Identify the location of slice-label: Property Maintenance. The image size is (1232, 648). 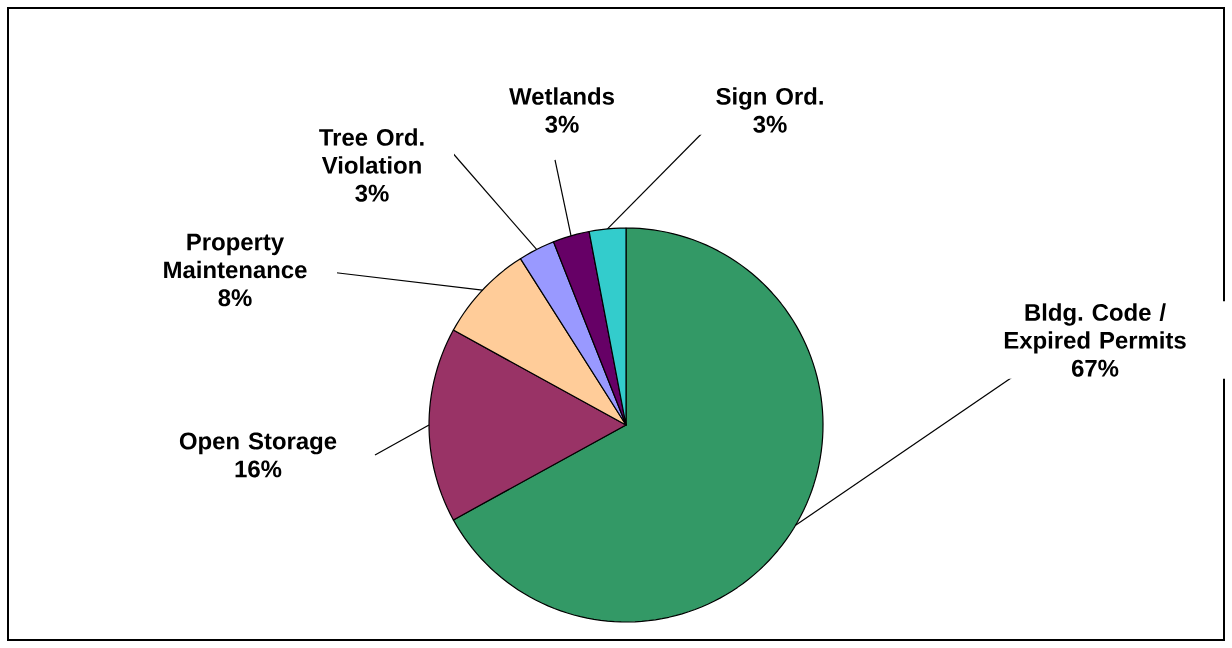
(235, 256).